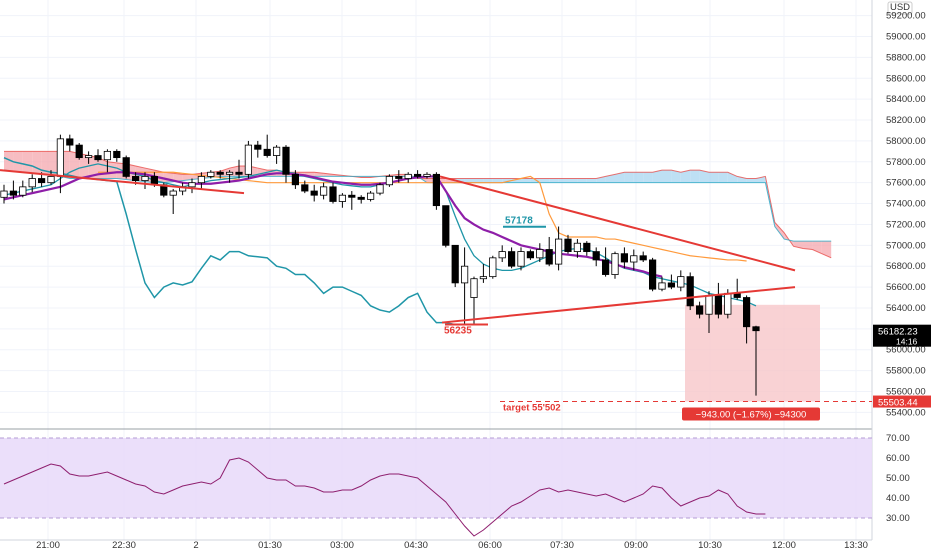 The image size is (932, 550). What do you see at coordinates (906, 204) in the screenshot?
I see `y-tick-label: 57400.00` at bounding box center [906, 204].